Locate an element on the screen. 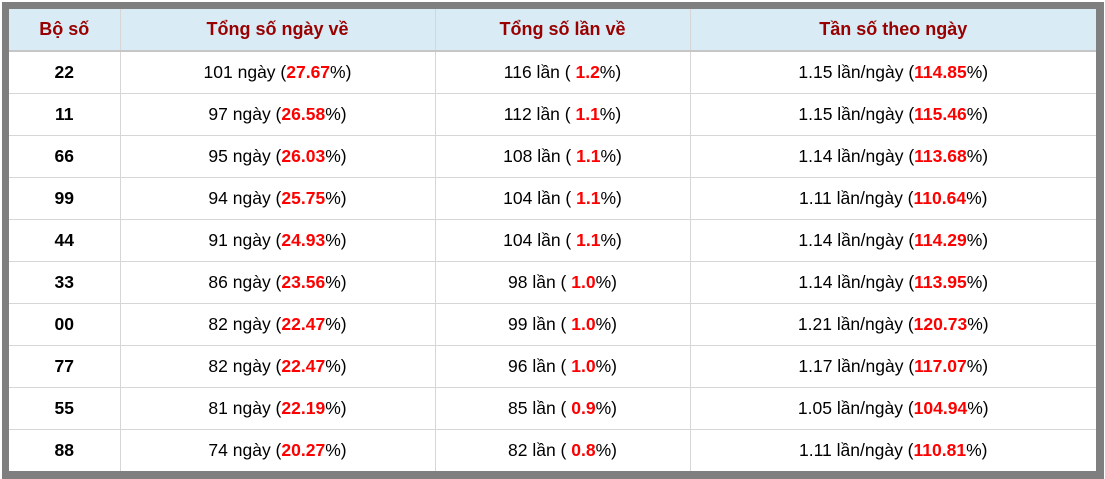 Image resolution: width=1105 pixels, height=479 pixels. days-cell: 101 ngày (27.67%) is located at coordinates (277, 72).